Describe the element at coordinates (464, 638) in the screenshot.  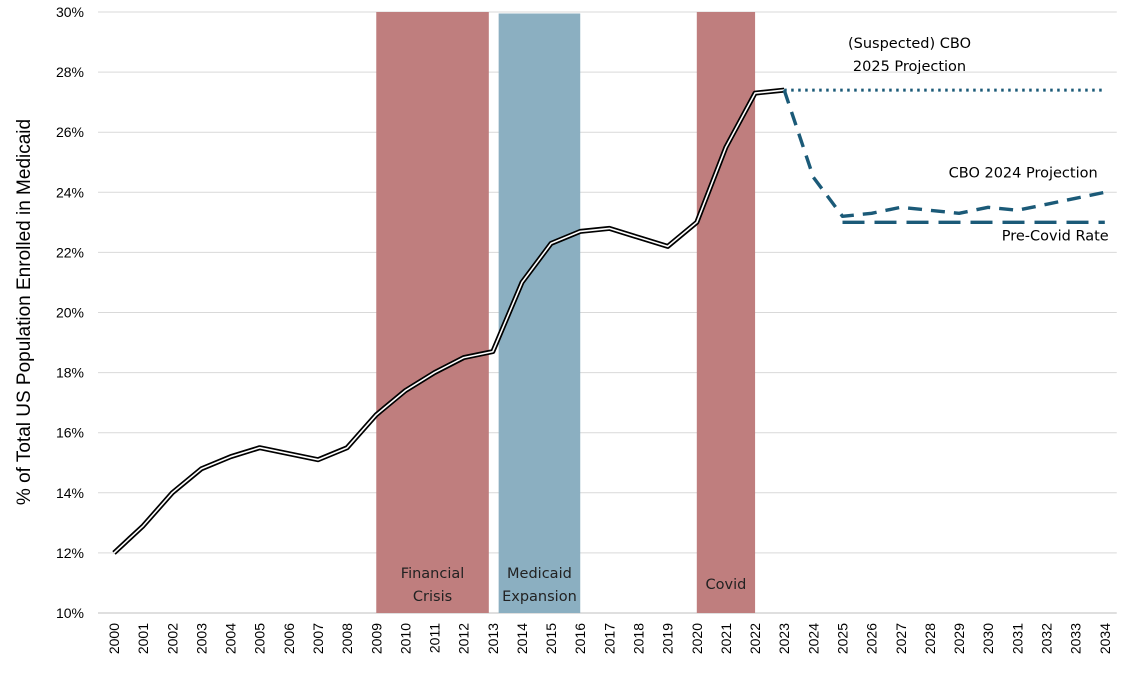
I see `x-tick-label: 2012` at that location.